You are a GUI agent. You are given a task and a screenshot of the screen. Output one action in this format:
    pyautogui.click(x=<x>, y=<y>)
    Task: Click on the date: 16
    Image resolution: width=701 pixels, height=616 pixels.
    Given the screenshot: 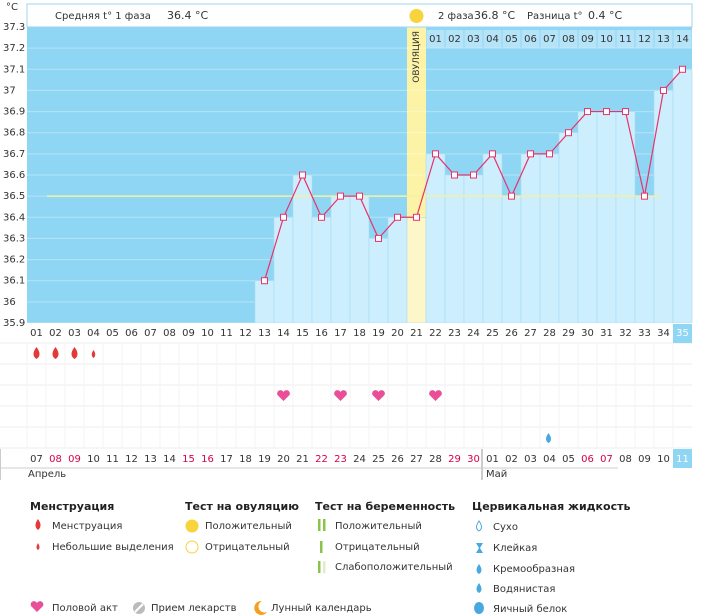 What is the action you would take?
    pyautogui.click(x=207, y=459)
    